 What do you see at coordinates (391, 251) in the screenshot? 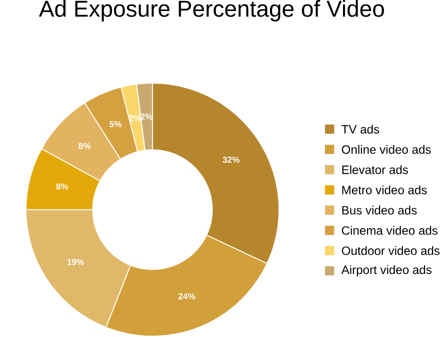
I see `legend-label: Outdoor video ads` at bounding box center [391, 251].